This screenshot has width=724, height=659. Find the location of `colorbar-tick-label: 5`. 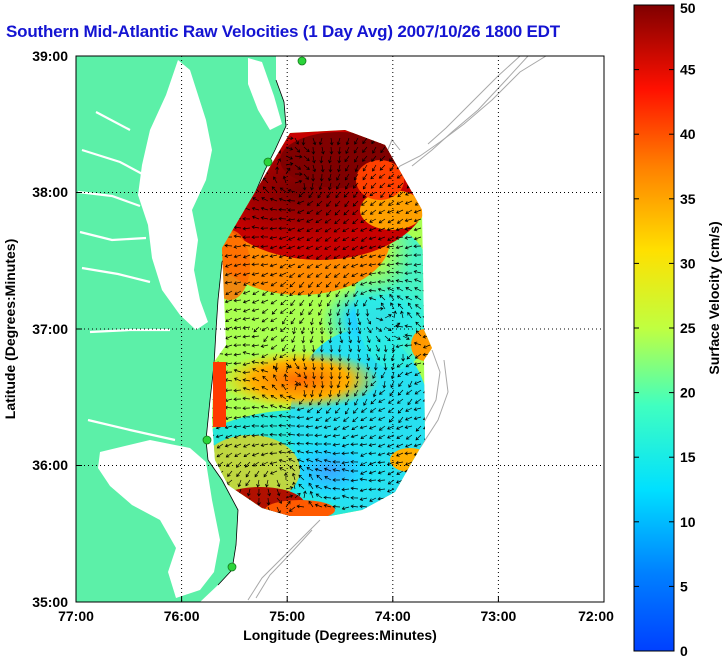

colorbar-tick-label: 5 is located at coordinates (684, 586).